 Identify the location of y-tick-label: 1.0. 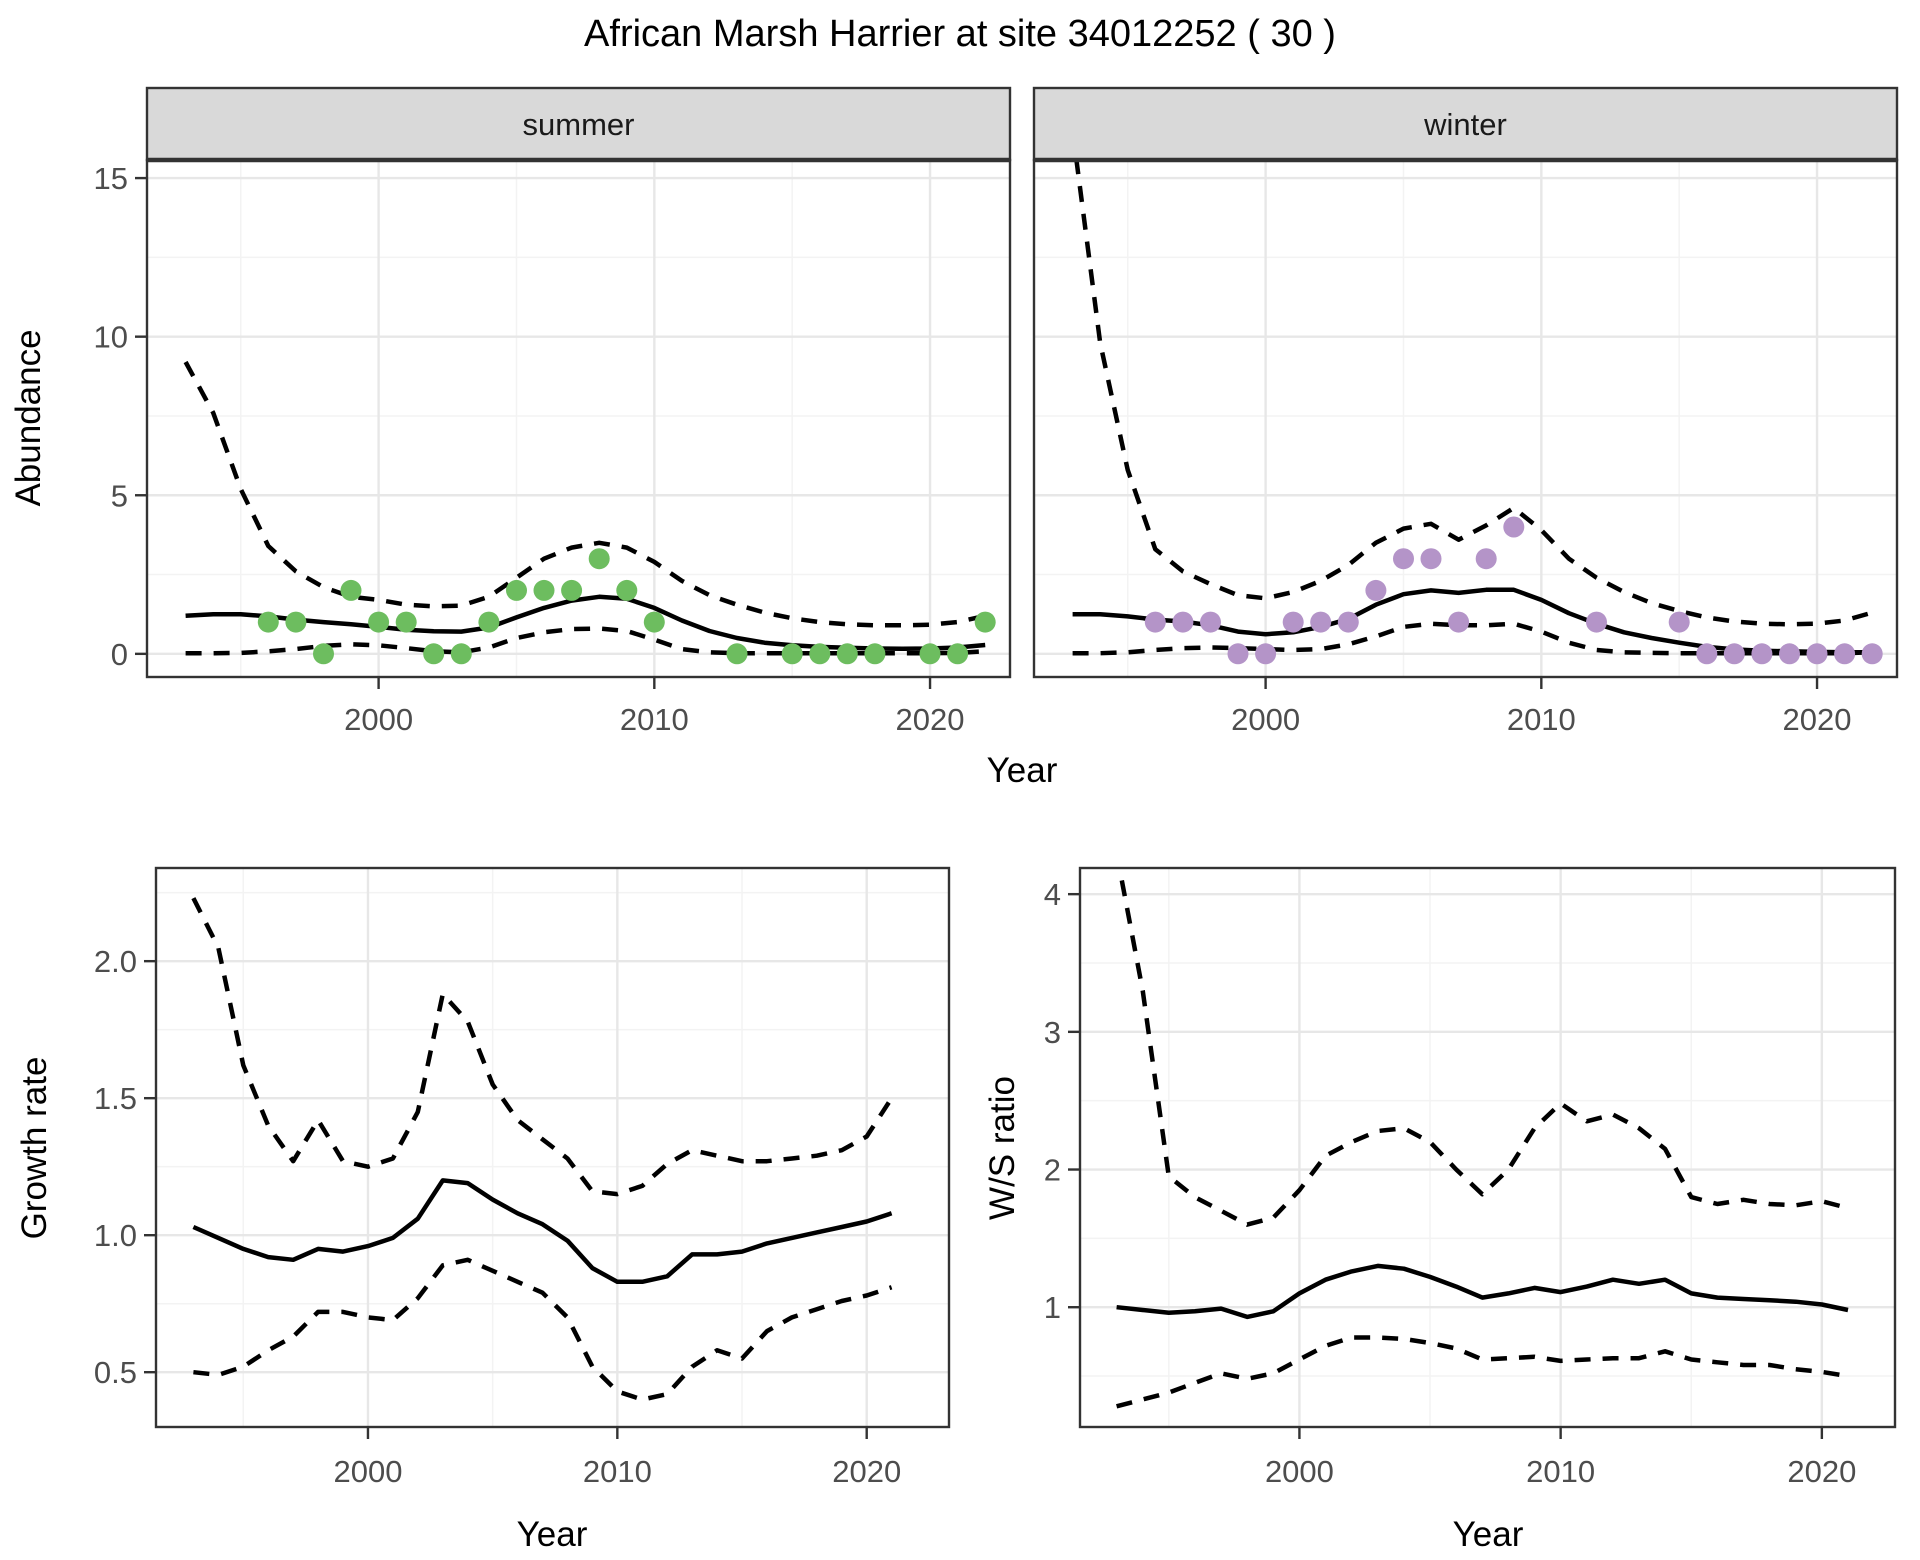
(115, 1235).